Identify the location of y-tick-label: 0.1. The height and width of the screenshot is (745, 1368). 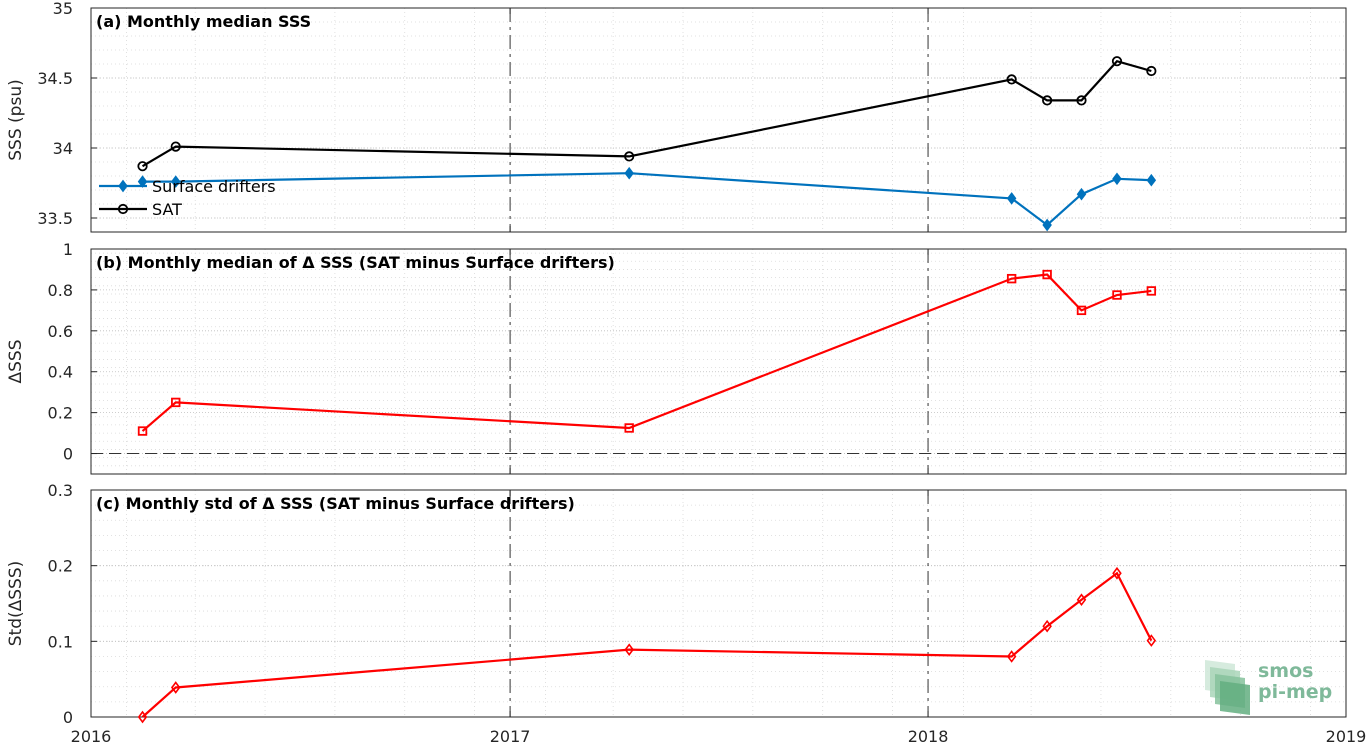
(60, 641).